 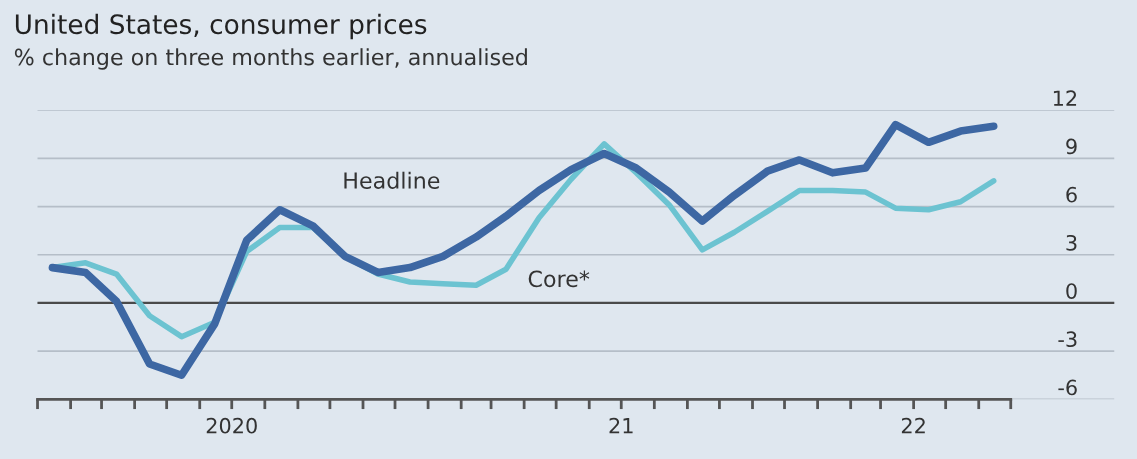 What do you see at coordinates (1067, 387) in the screenshot?
I see `y-tick-label: -6` at bounding box center [1067, 387].